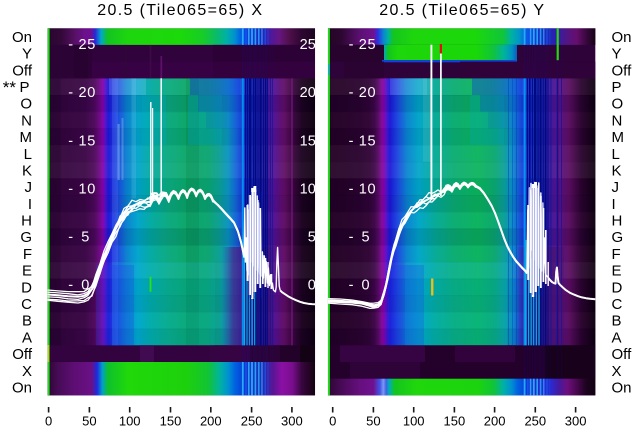  What do you see at coordinates (312, 237) in the screenshot?
I see `svg-text: 5` at bounding box center [312, 237].